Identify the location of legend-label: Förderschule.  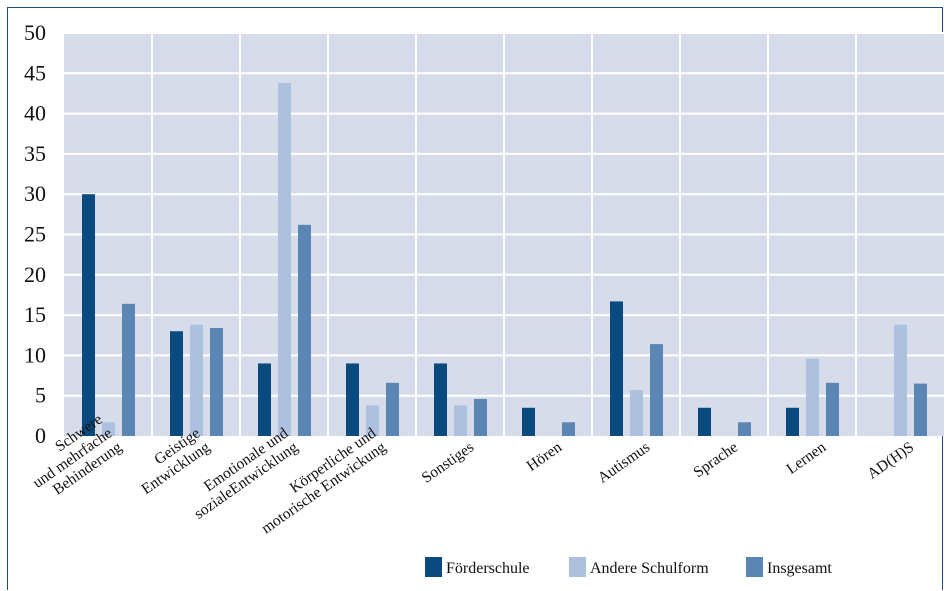
(488, 568).